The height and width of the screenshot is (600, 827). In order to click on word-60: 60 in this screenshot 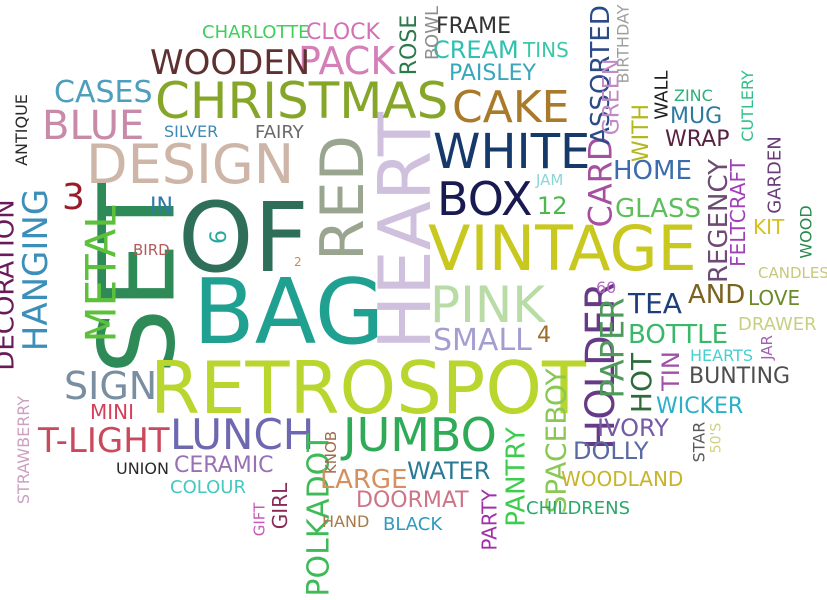, I will do `click(606, 287)`.